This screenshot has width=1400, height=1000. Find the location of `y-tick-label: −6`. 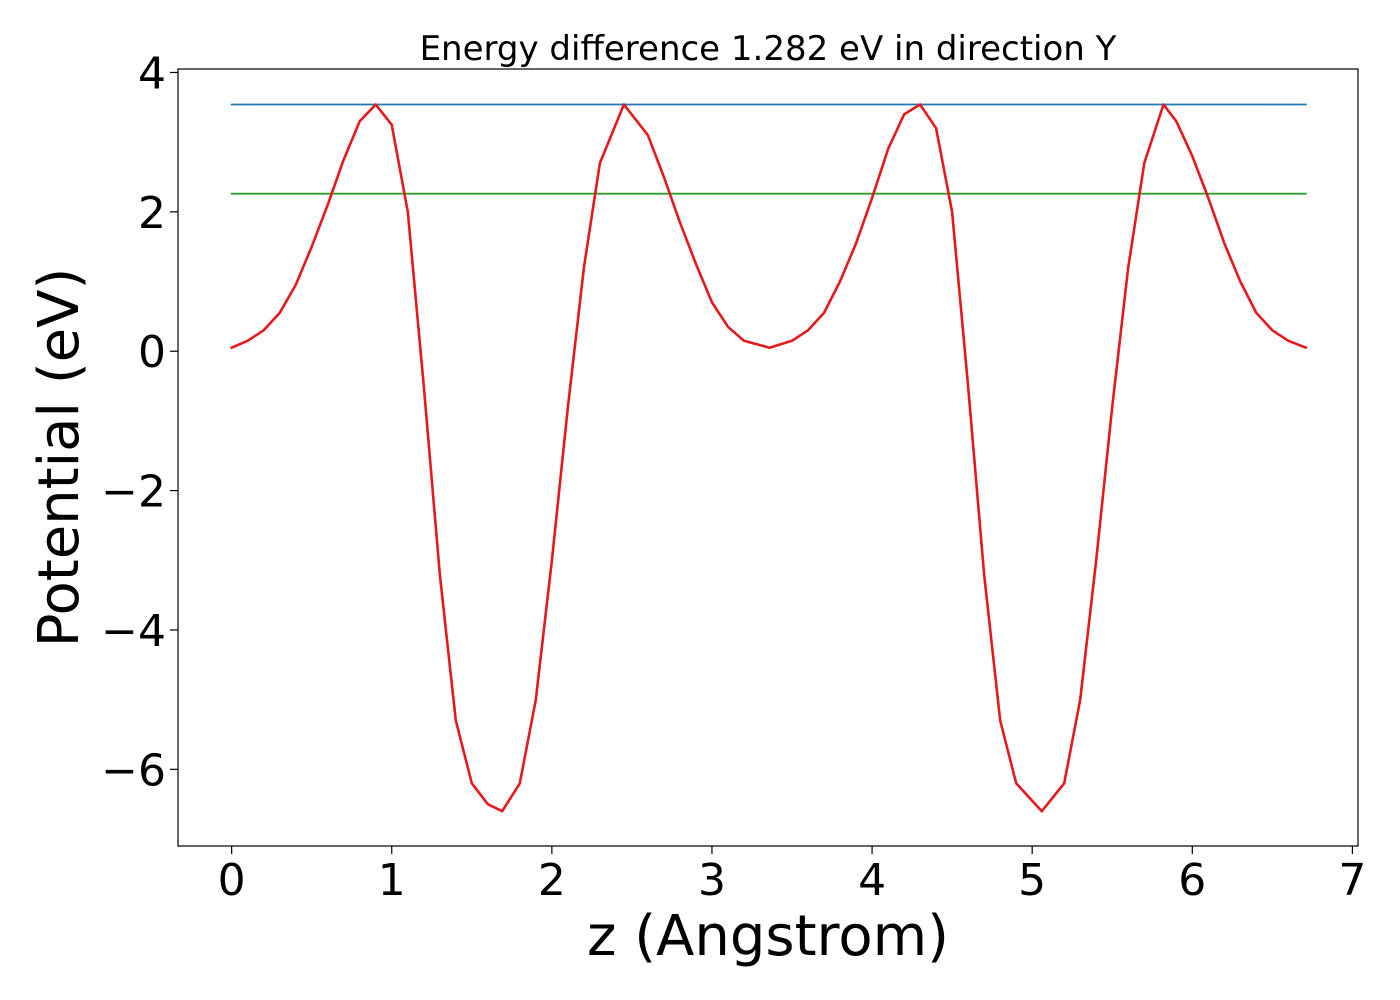

y-tick-label: −6 is located at coordinates (133, 770).